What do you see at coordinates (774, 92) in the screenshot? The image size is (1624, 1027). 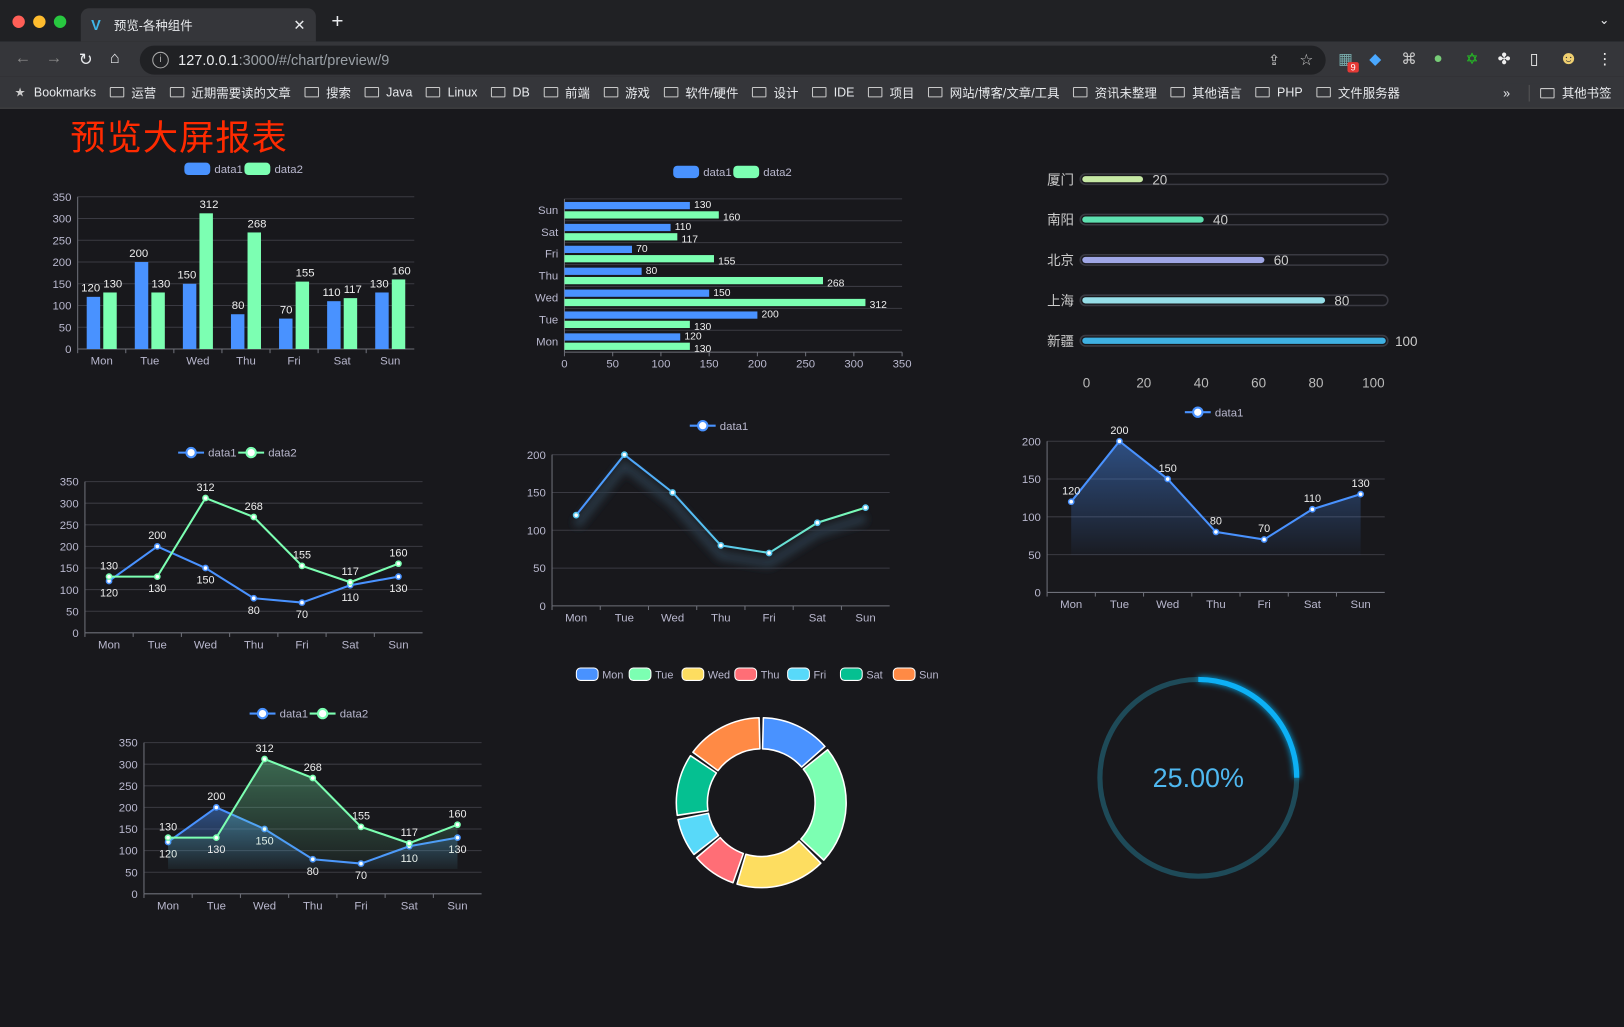 I see `bookmark-folder: 设计` at bounding box center [774, 92].